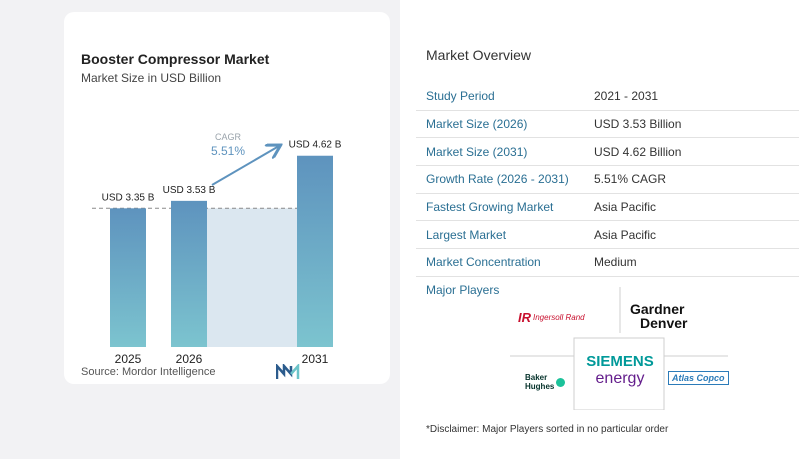 The height and width of the screenshot is (459, 800). I want to click on siemens-energy-line1: SIEMENS, so click(620, 361).